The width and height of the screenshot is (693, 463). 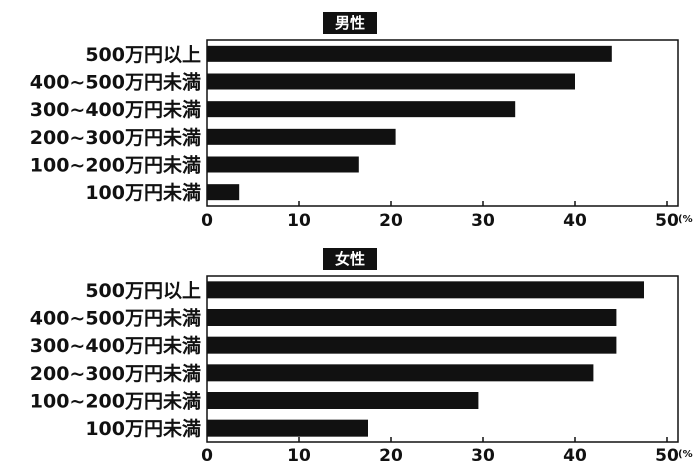 I want to click on chart-title: 女性, so click(x=350, y=259).